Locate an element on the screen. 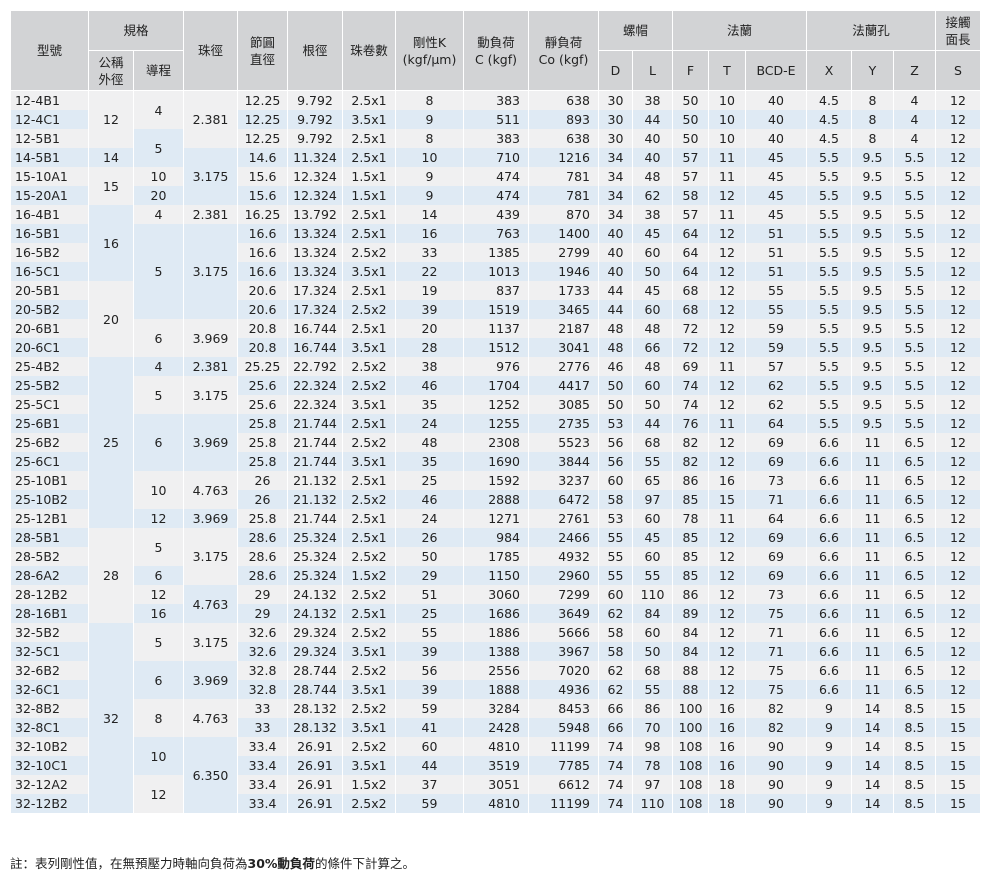 The height and width of the screenshot is (885, 993). table-cell: 16-4B1 is located at coordinates (49, 214).